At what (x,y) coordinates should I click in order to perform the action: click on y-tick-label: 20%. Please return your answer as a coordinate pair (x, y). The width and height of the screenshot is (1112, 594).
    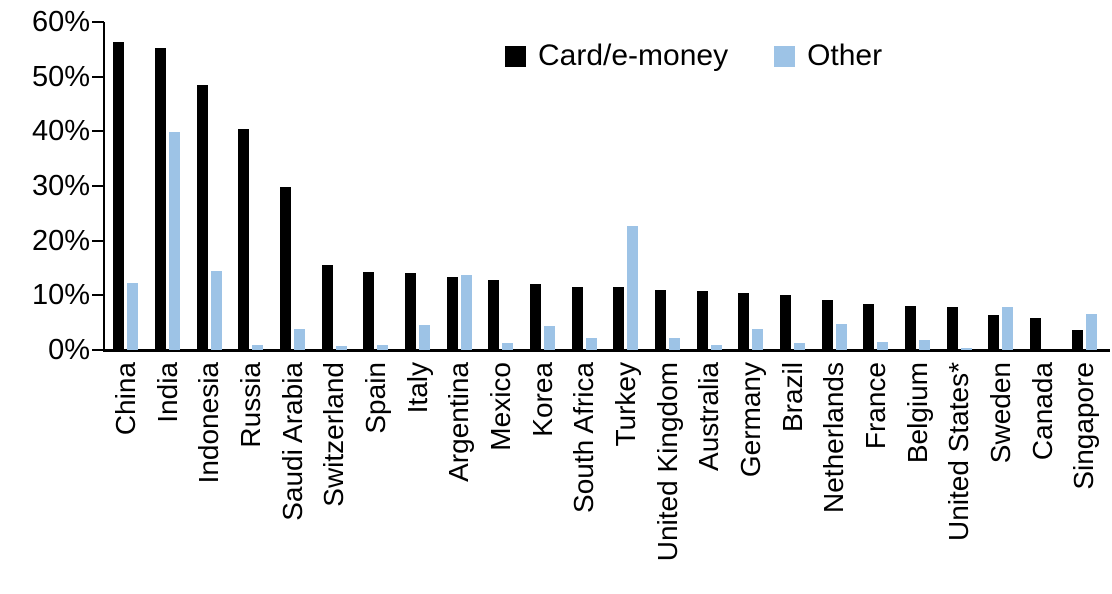
    Looking at the image, I should click on (60, 240).